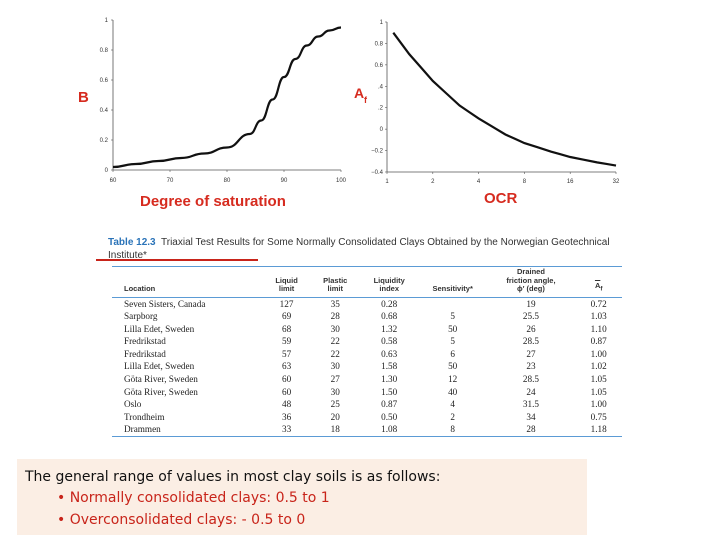 Image resolution: width=720 pixels, height=540 pixels. What do you see at coordinates (570, 182) in the screenshot?
I see `x-tick-label: 16` at bounding box center [570, 182].